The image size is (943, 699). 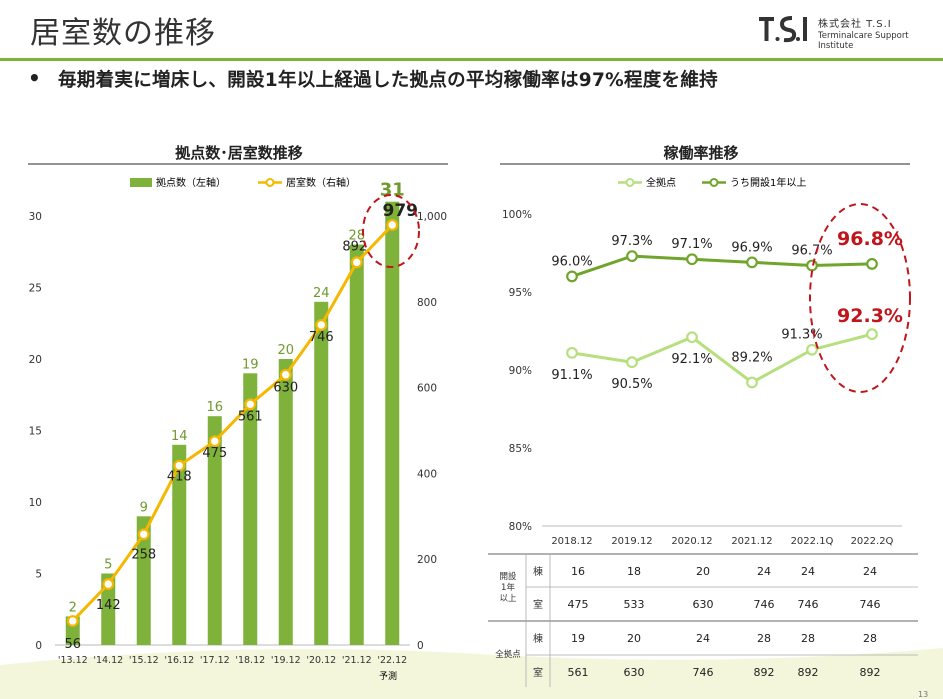 I want to click on right-axis-tick: 1,000, so click(x=432, y=217).